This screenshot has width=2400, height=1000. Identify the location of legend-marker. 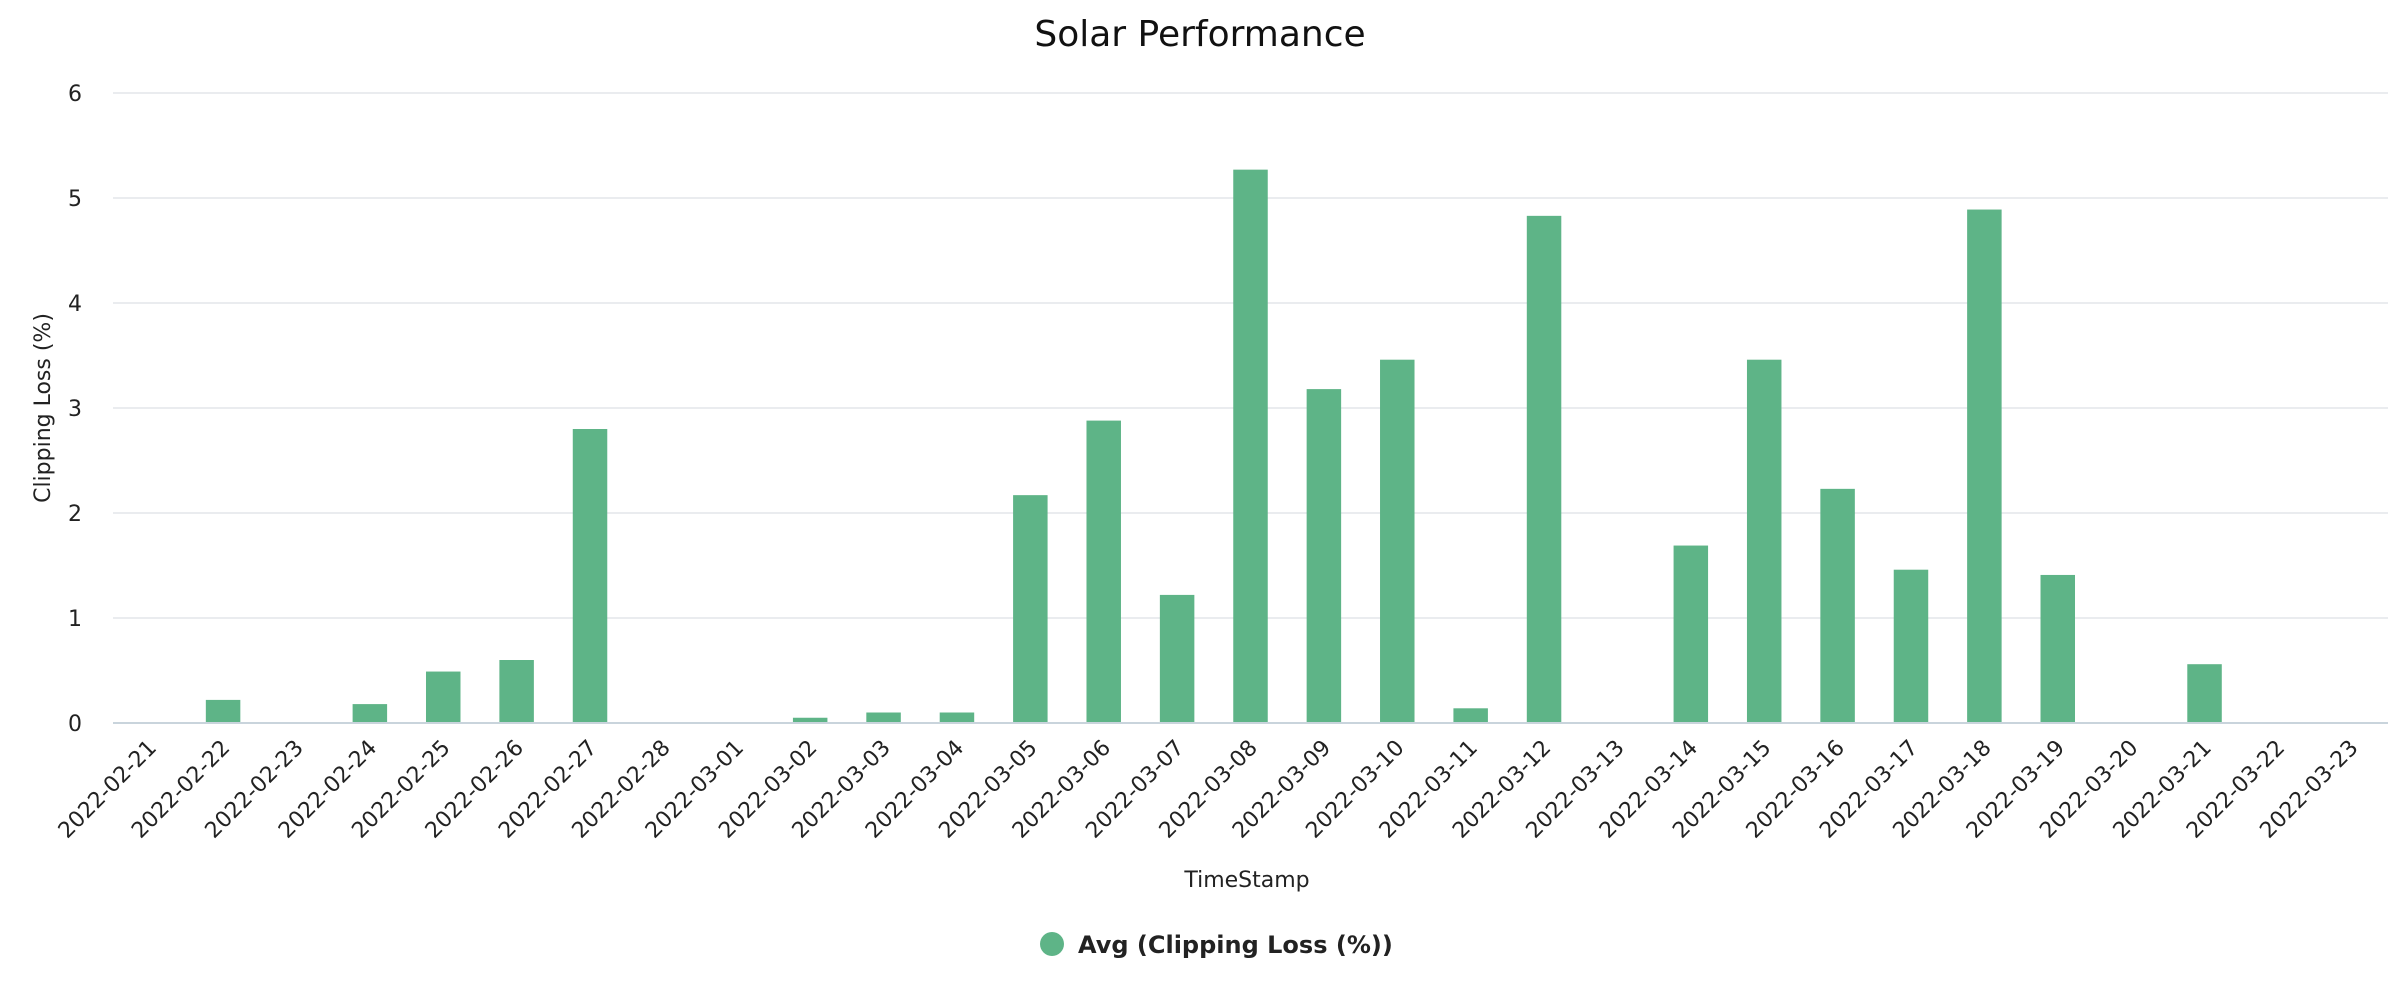
(1052, 944).